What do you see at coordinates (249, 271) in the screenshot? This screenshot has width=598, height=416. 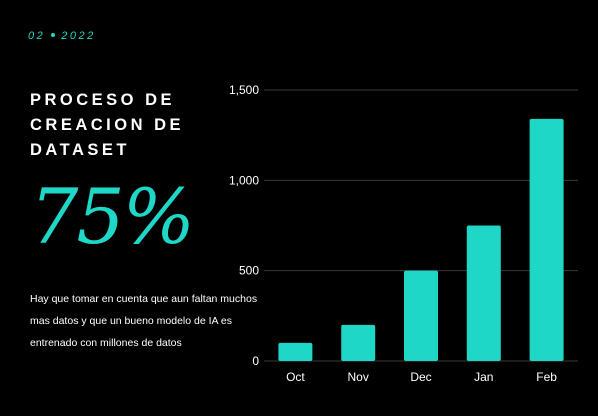 I see `y-tick-label: 500` at bounding box center [249, 271].